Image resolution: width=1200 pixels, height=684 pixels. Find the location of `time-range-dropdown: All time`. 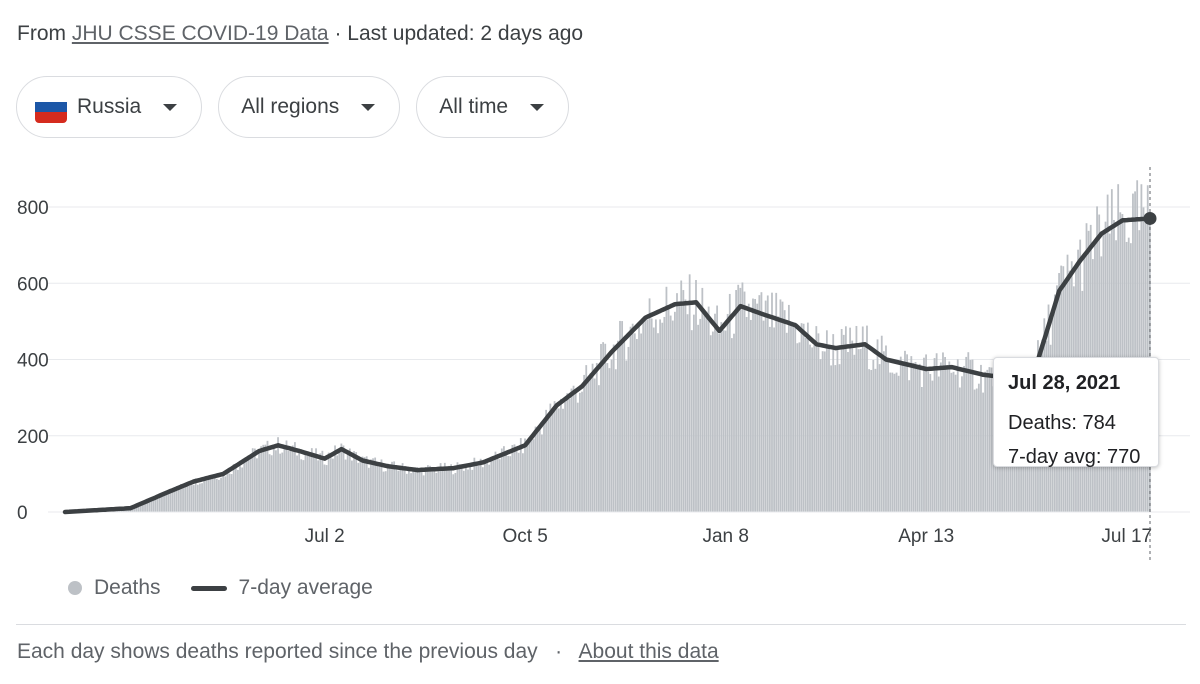

time-range-dropdown: All time is located at coordinates (493, 107).